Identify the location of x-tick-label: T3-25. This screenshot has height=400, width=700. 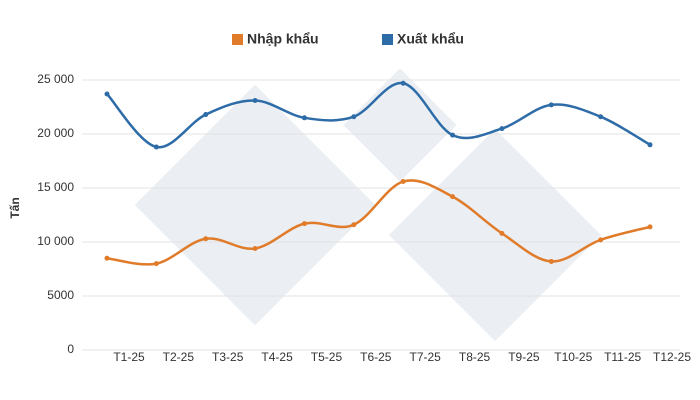
(228, 357).